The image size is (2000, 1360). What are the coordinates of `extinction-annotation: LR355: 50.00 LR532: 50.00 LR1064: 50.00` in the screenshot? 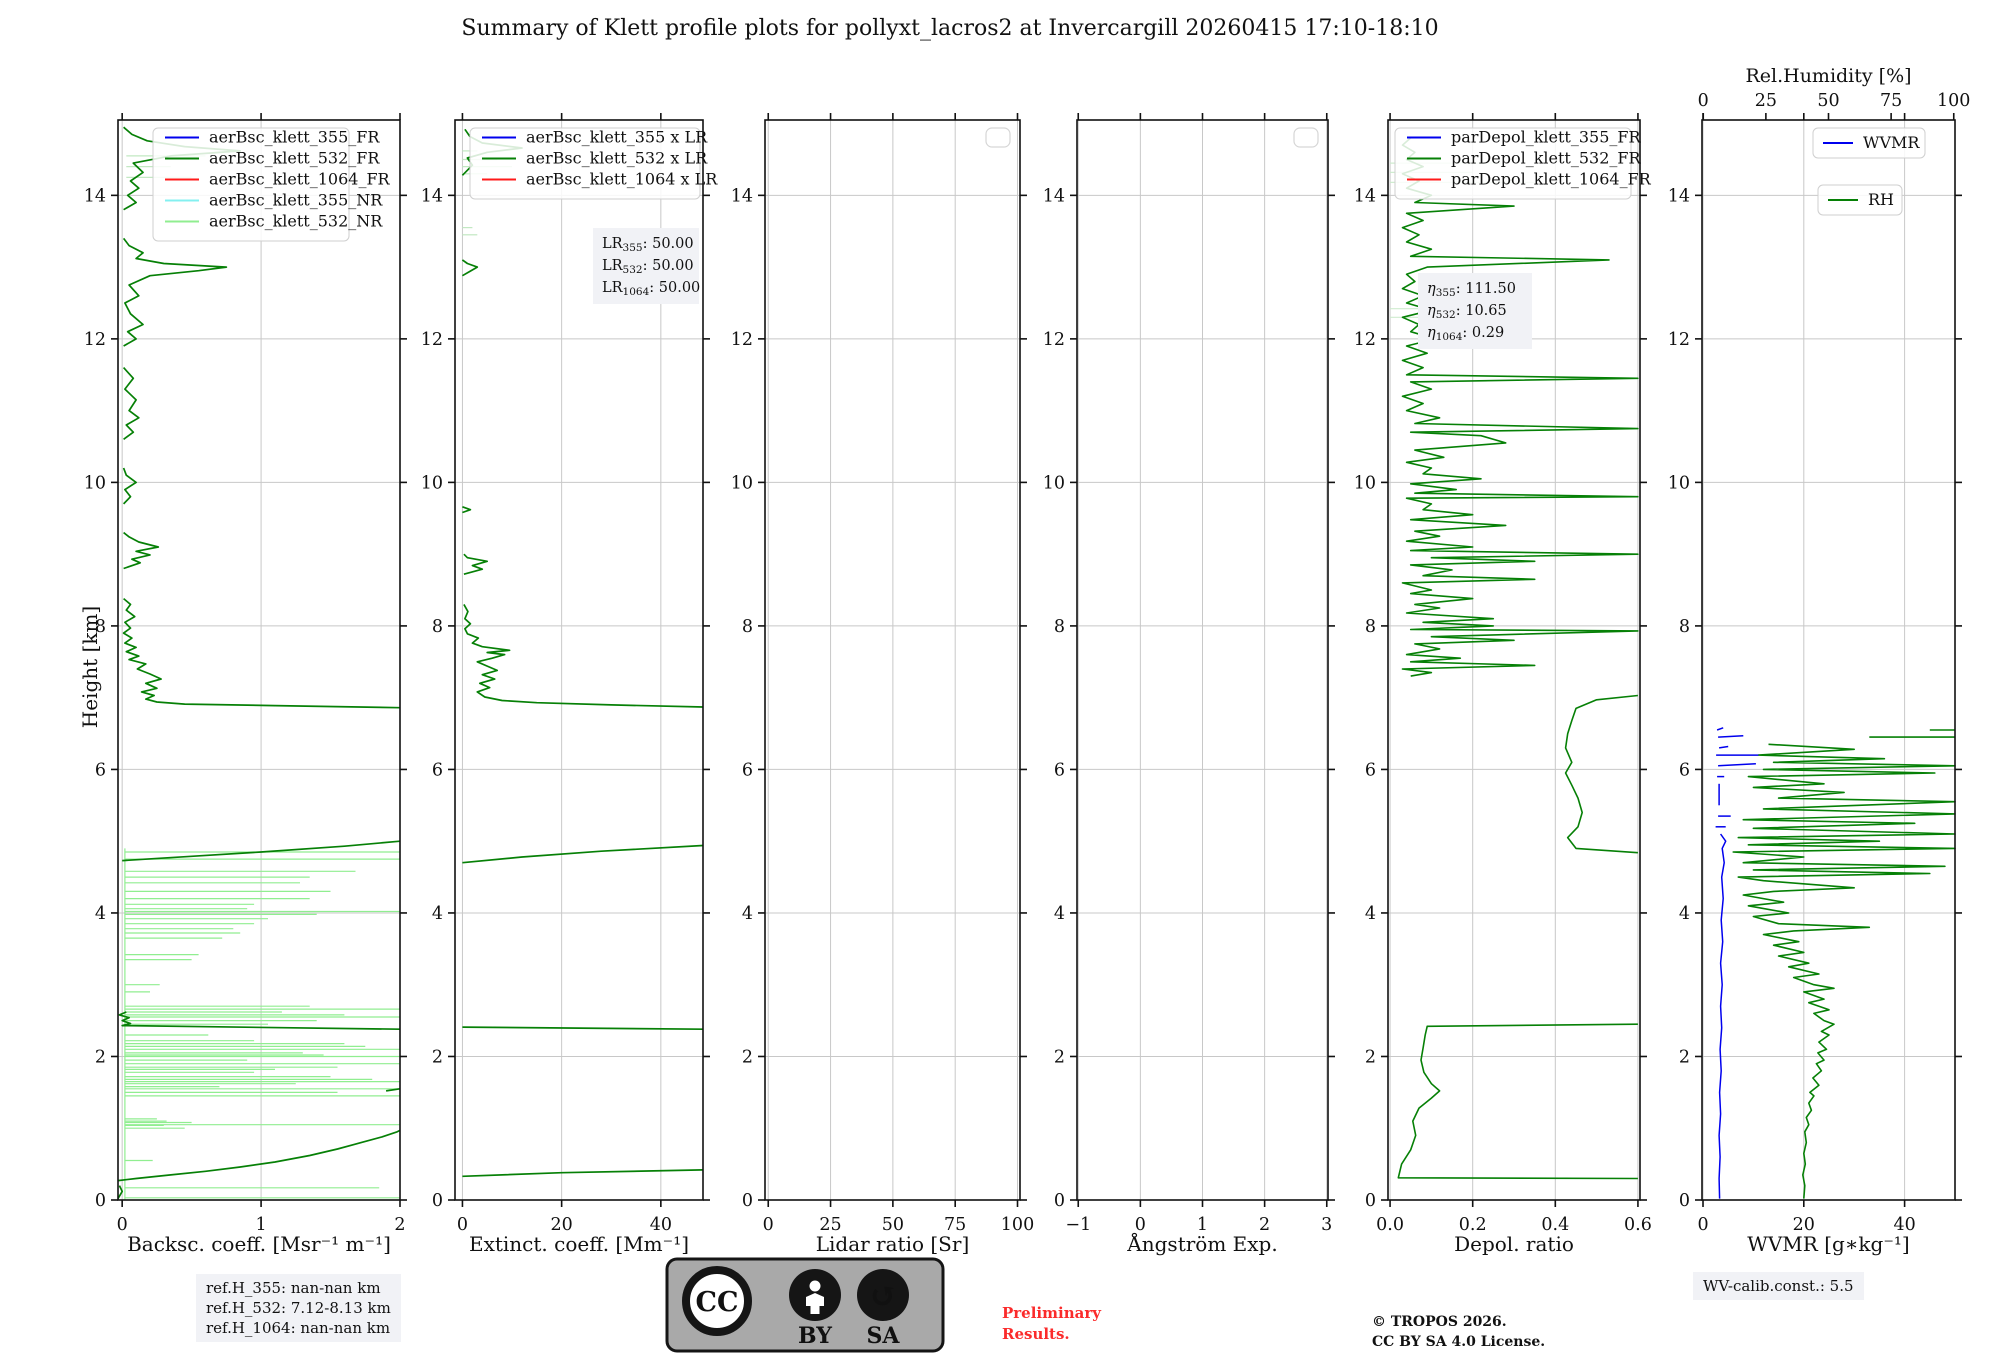 It's located at (646, 266).